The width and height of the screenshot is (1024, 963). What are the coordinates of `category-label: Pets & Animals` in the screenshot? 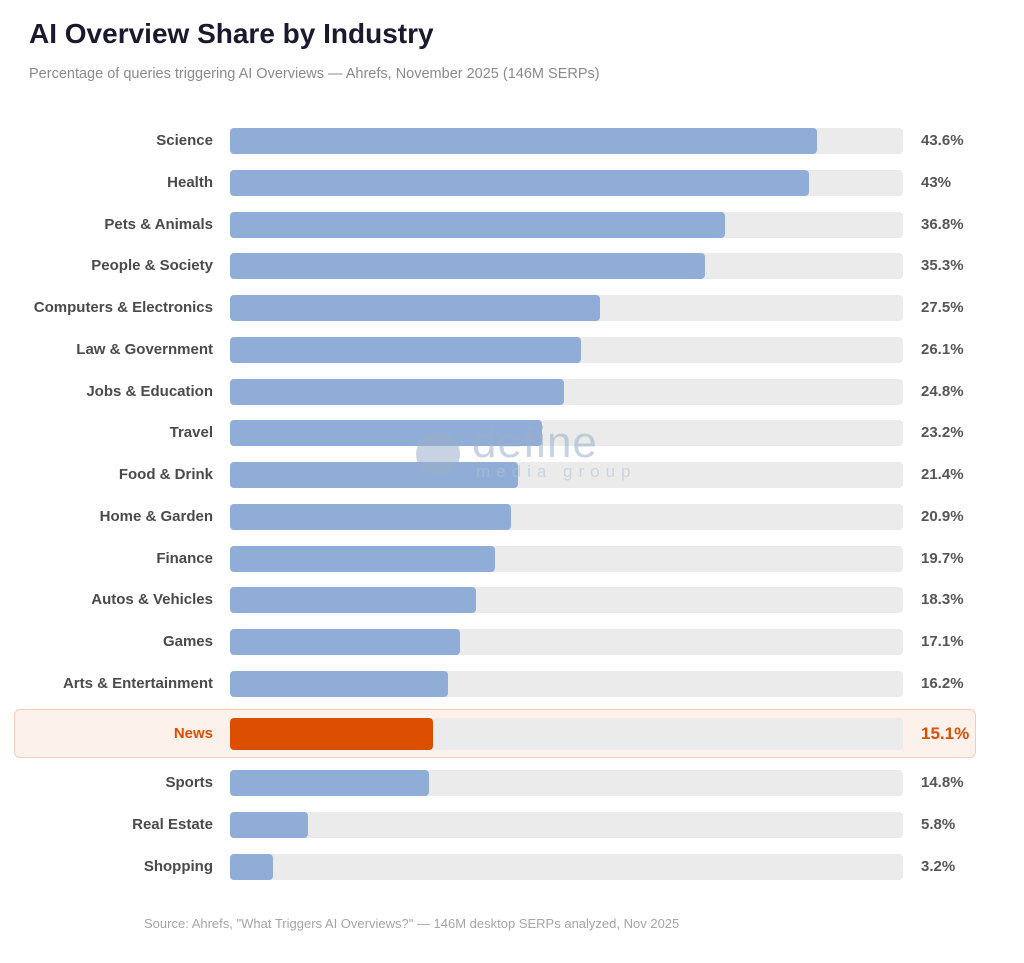 It's located at (158, 224).